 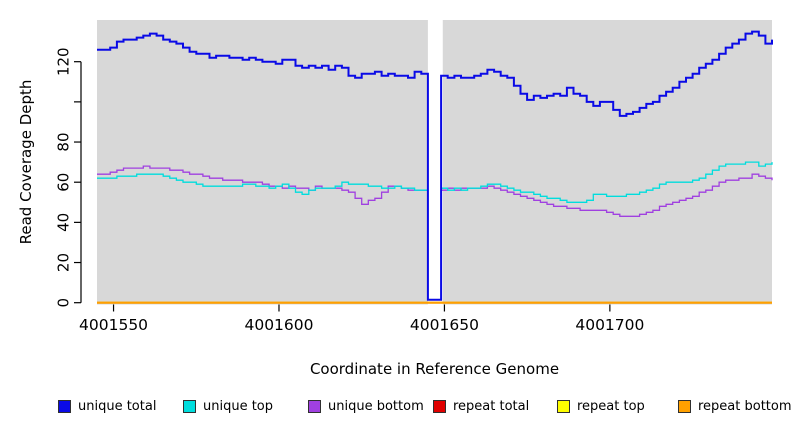 I want to click on legend-item-unique-top: unique top, so click(x=228, y=406).